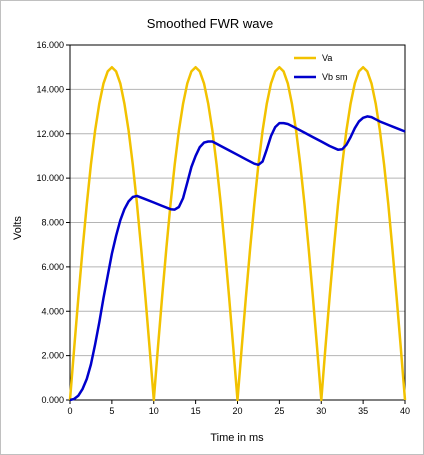 The width and height of the screenshot is (424, 455). I want to click on y-tick-label: 6.000, so click(52, 267).